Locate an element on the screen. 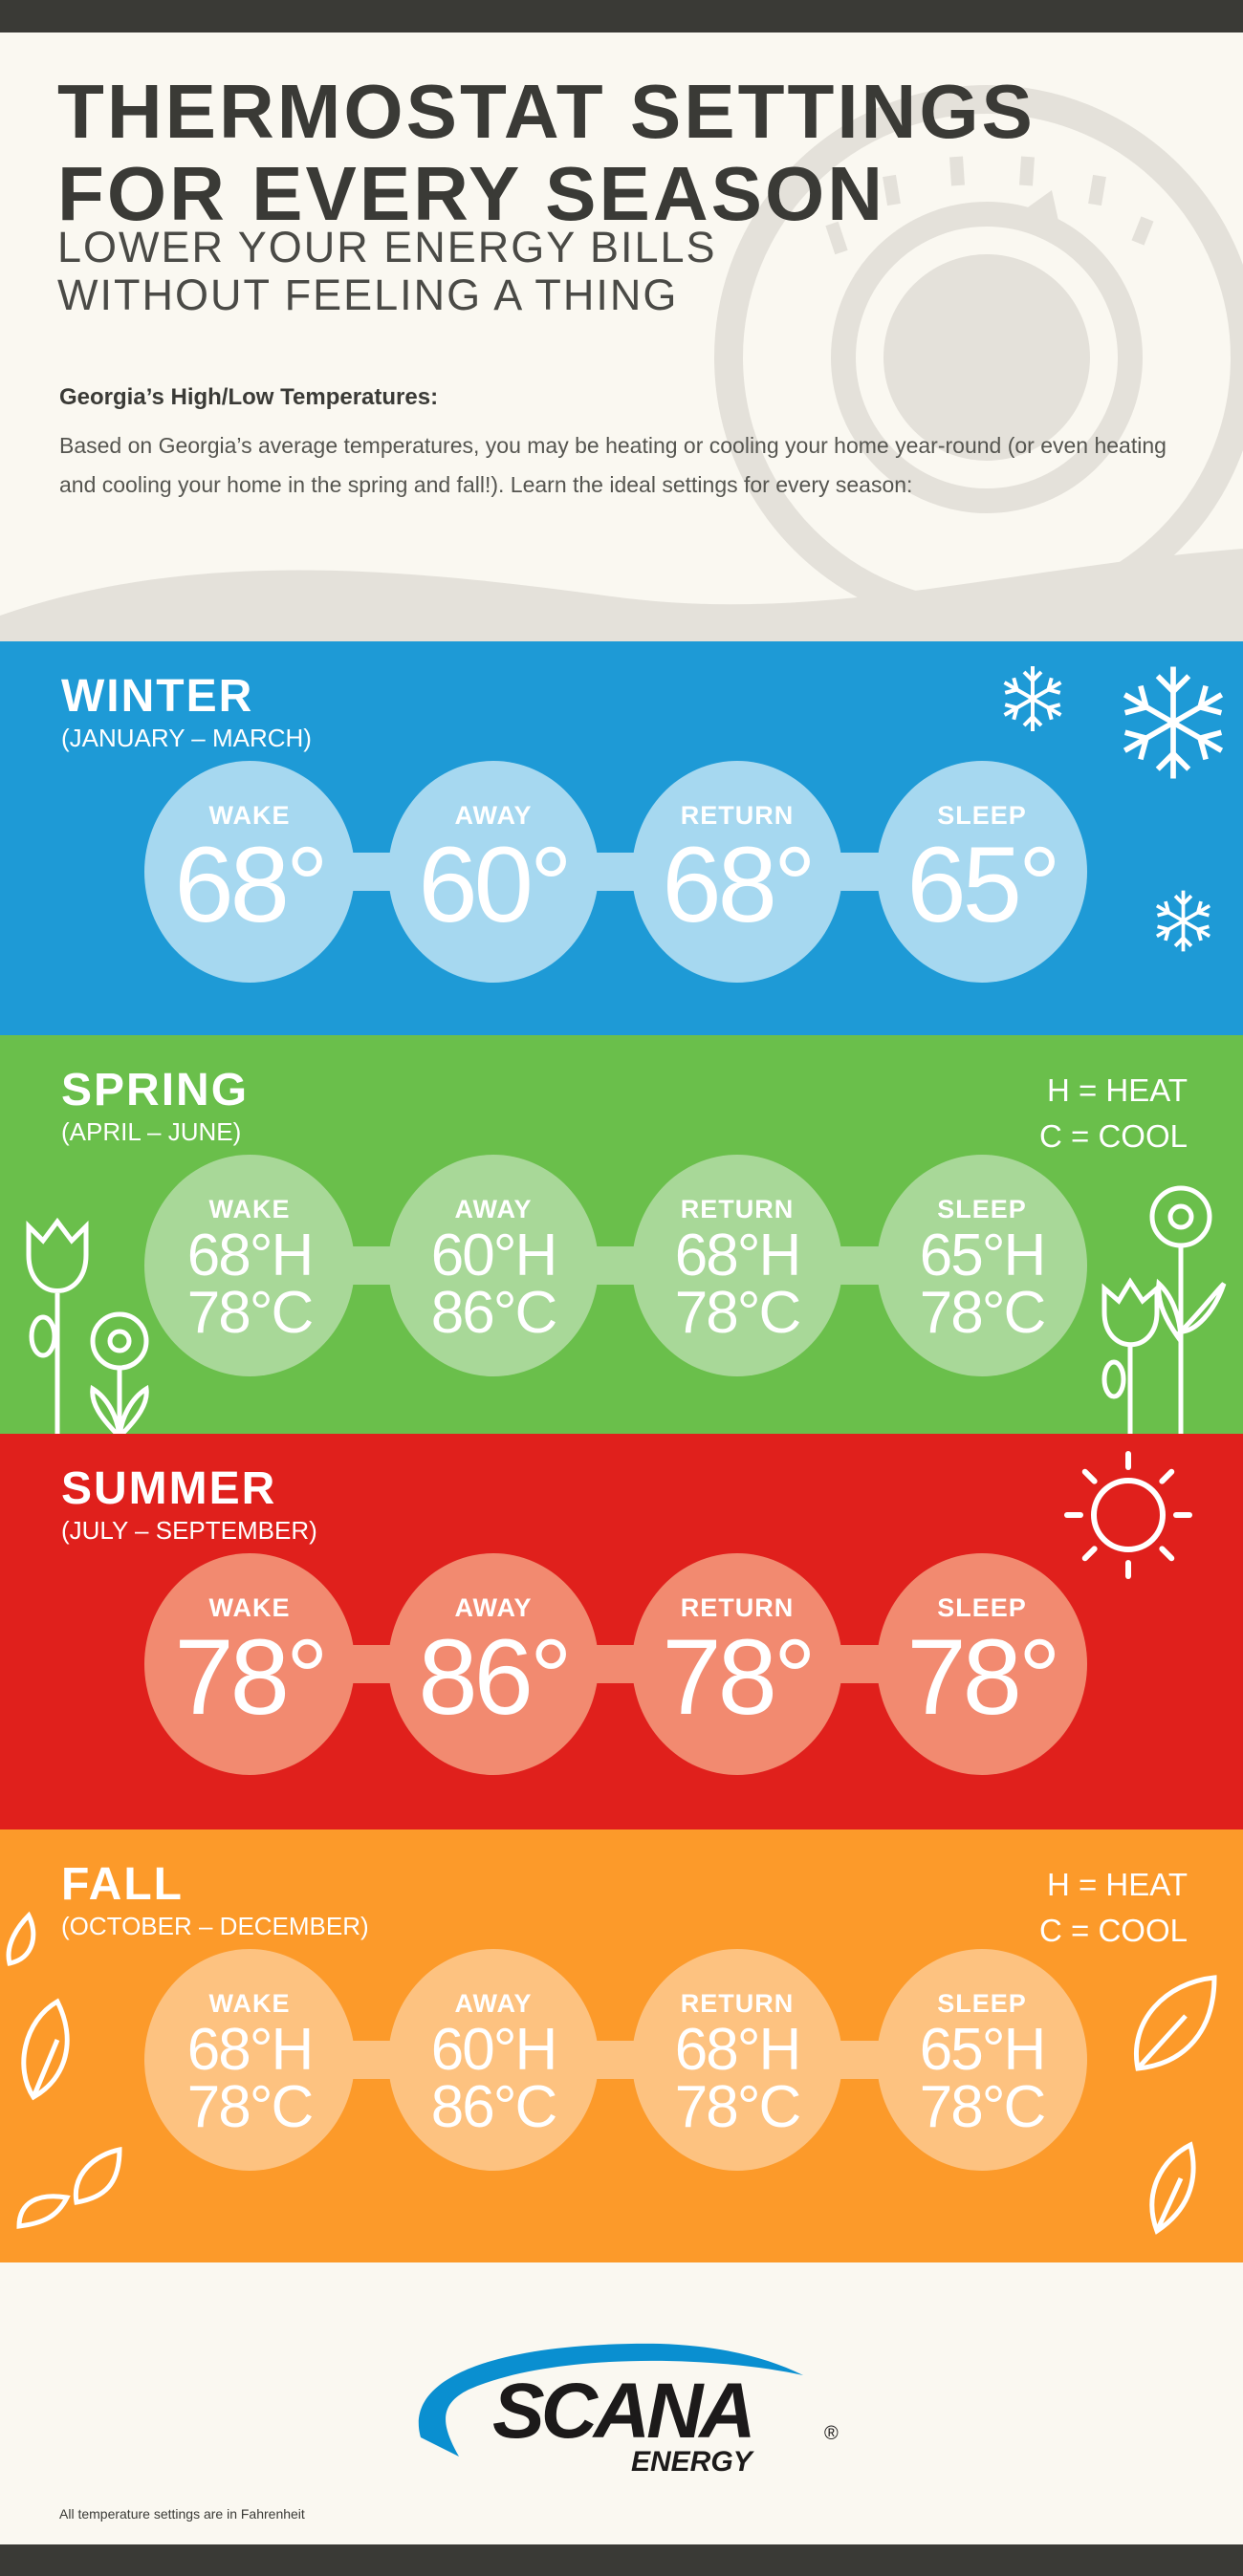  season-months: (APRIL – JUNE) is located at coordinates (151, 1131).